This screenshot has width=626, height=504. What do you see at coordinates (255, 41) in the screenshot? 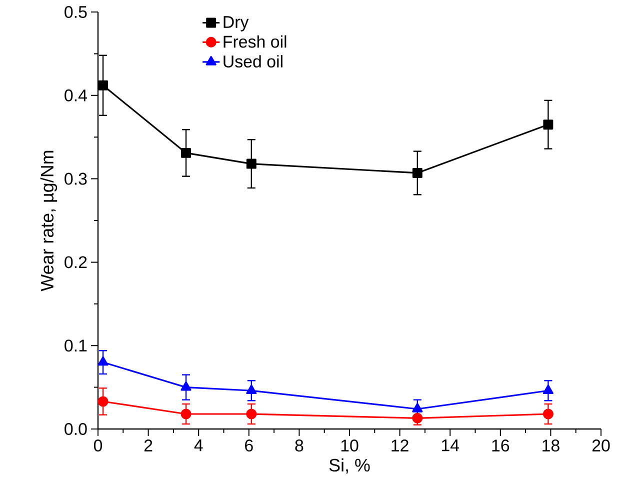
I see `legend-label: Fresh oil` at bounding box center [255, 41].